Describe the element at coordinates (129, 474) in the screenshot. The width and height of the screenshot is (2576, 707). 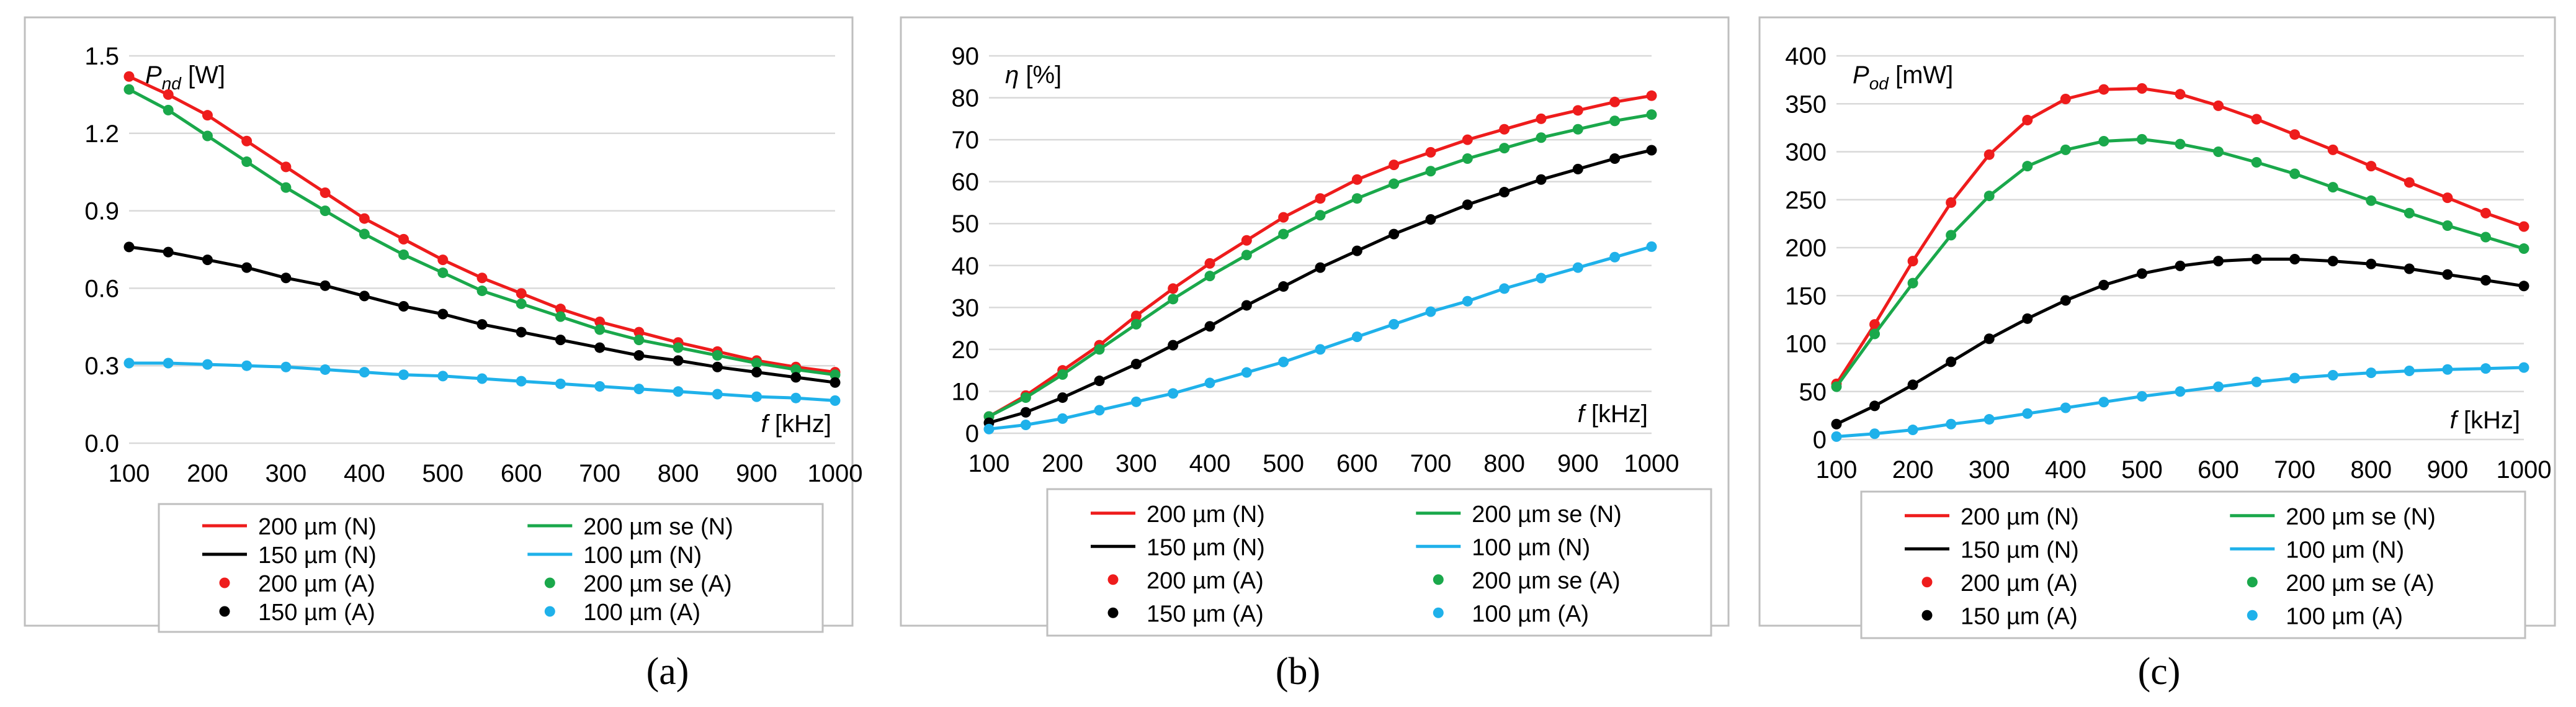
I see `x-tick-label: 100` at that location.